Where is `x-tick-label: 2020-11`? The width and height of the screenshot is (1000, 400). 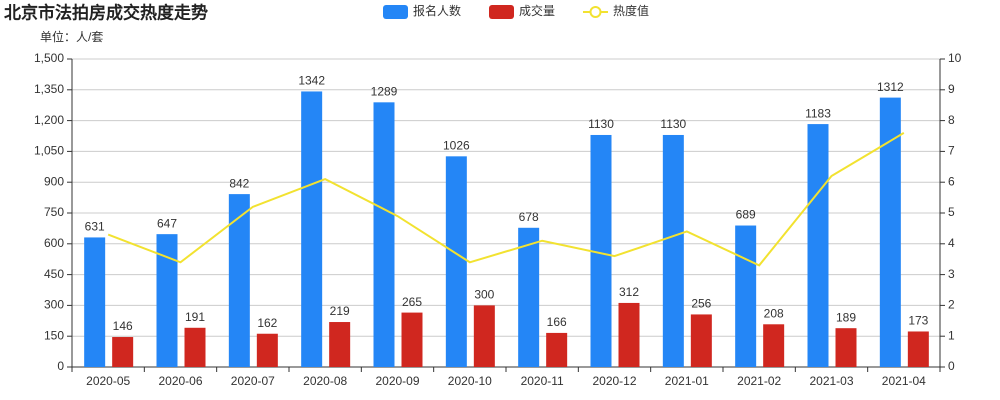 x-tick-label: 2020-11 is located at coordinates (542, 381).